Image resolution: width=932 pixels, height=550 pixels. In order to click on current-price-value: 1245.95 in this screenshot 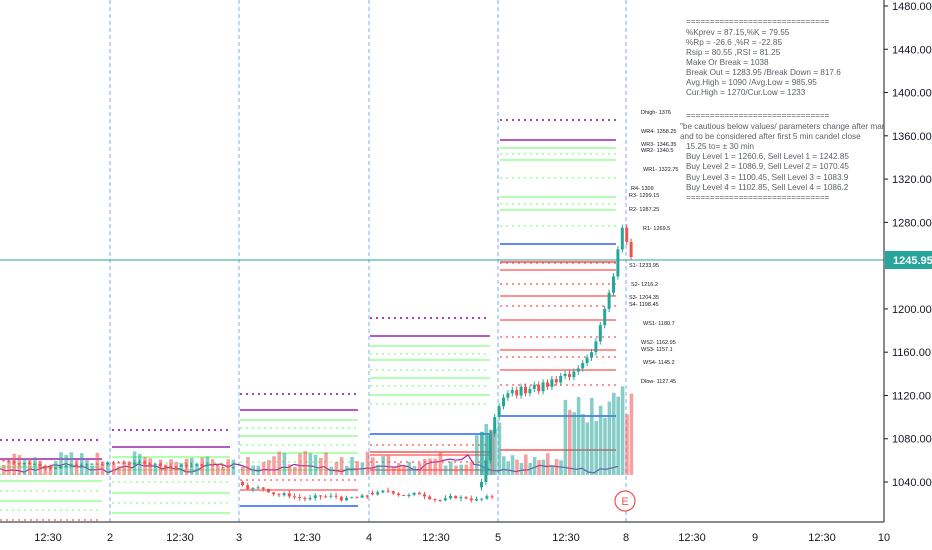, I will do `click(912, 261)`.